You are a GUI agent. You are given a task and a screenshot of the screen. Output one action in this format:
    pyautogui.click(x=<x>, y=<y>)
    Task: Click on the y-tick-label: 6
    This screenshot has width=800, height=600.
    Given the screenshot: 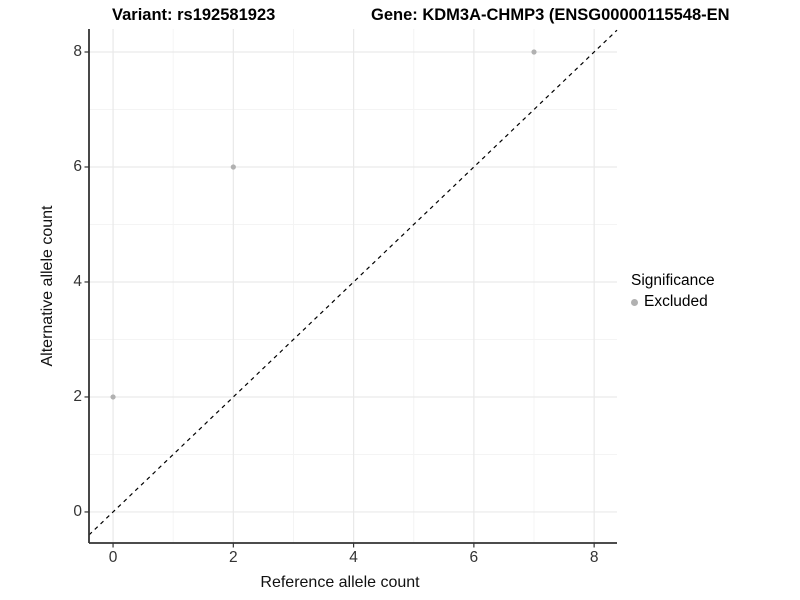 What is the action you would take?
    pyautogui.click(x=77, y=166)
    